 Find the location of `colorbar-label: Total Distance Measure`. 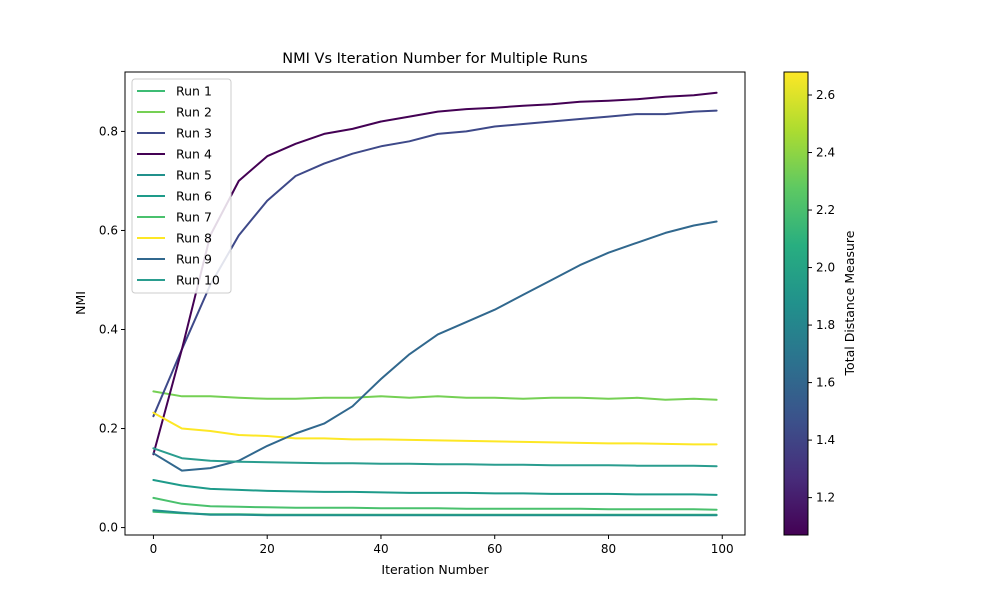

colorbar-label: Total Distance Measure is located at coordinates (849, 303).